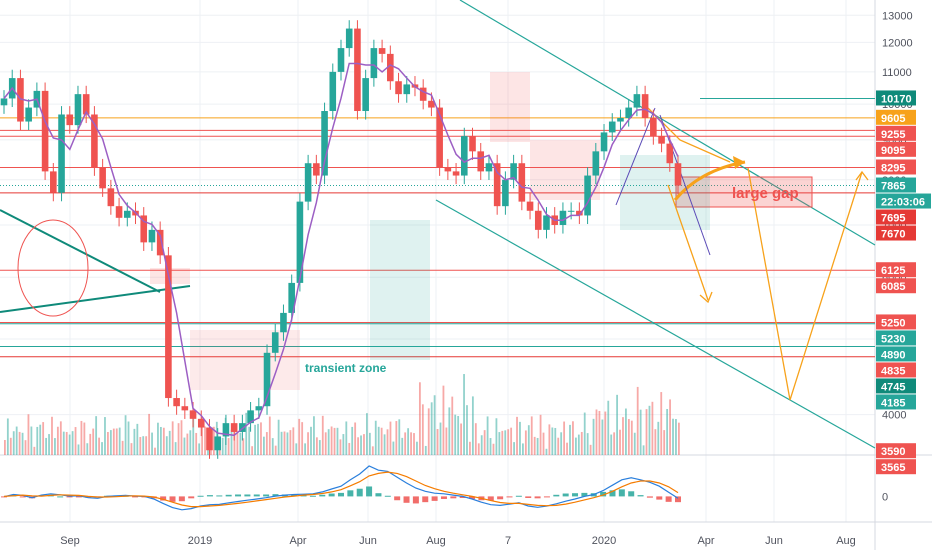 The height and width of the screenshot is (550, 932). Describe the element at coordinates (893, 168) in the screenshot. I see `price-label: 8295` at that location.